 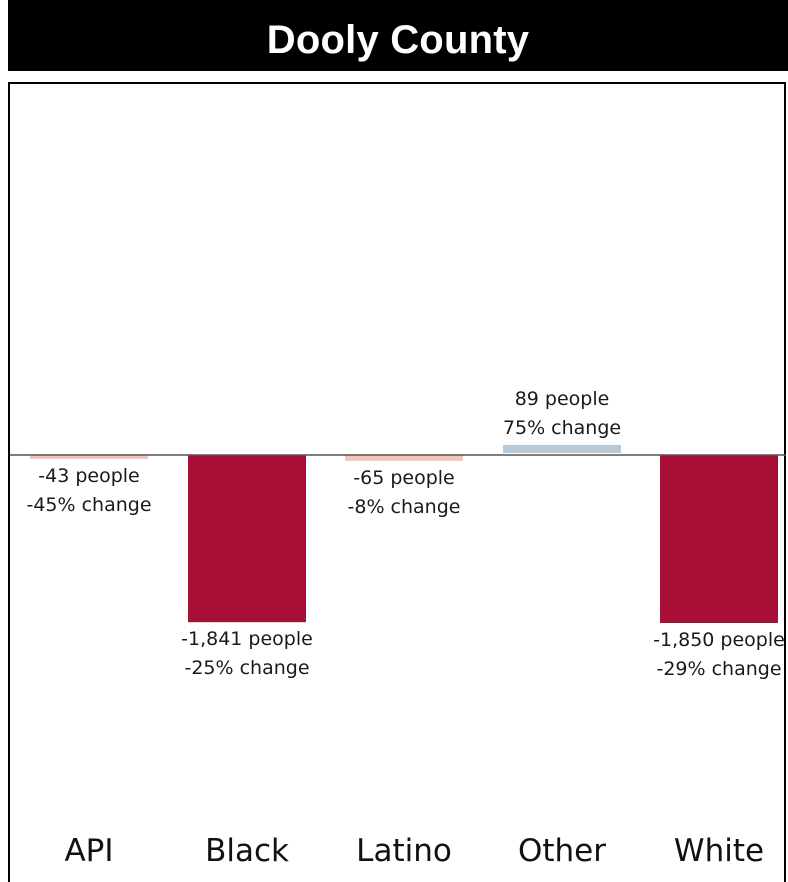 I want to click on bar-other, so click(x=562, y=448).